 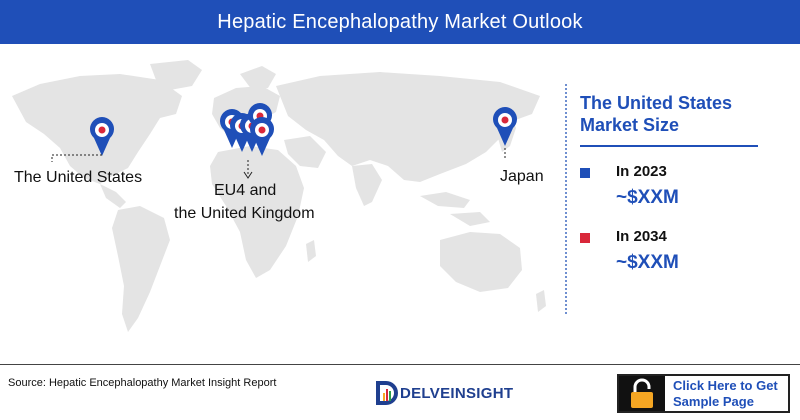 I want to click on get-sample-page-button: Click Here to Get Sample Page, so click(x=703, y=393).